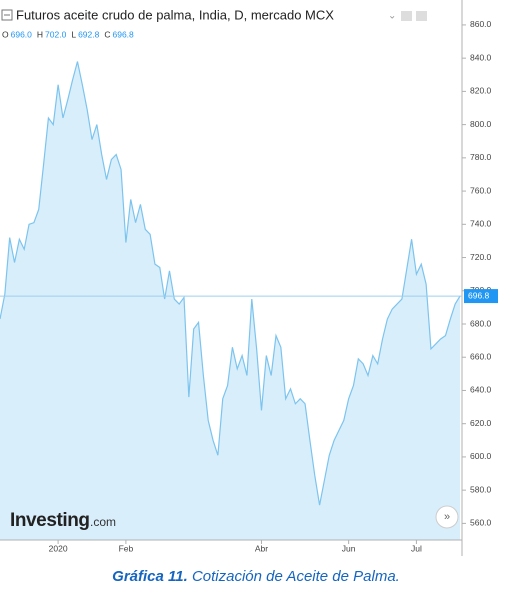 This screenshot has width=512, height=594. I want to click on scroll-icon: », so click(447, 517).